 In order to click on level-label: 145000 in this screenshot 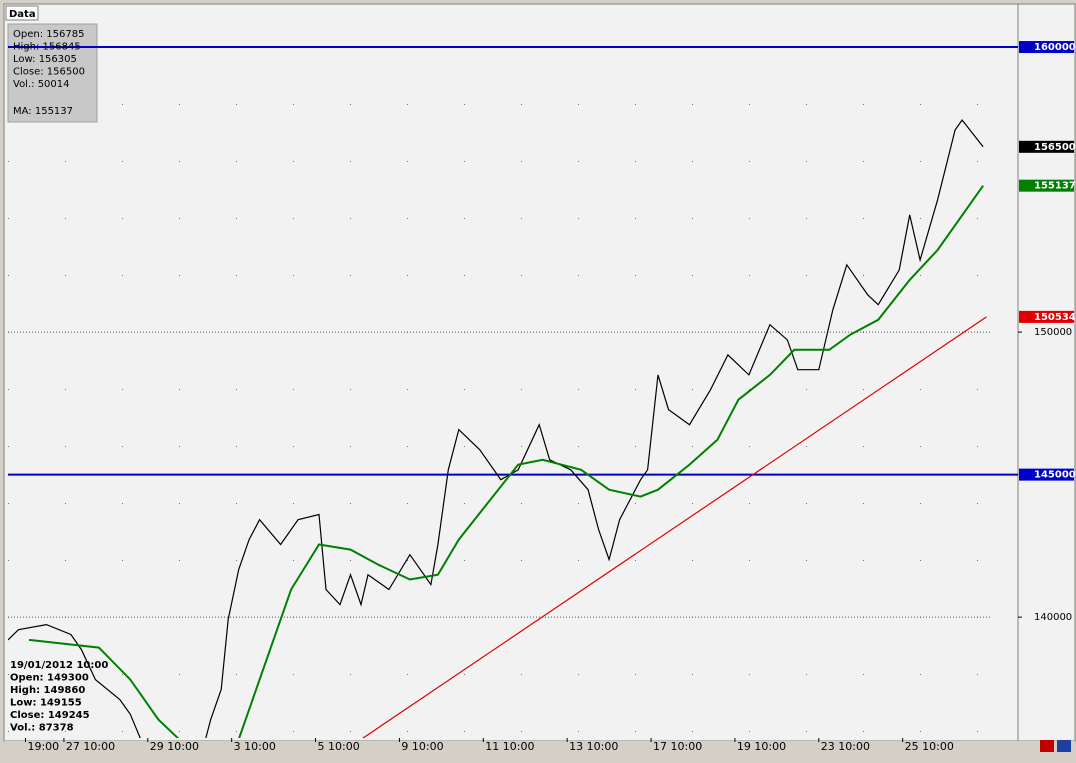, I will do `click(1055, 475)`.